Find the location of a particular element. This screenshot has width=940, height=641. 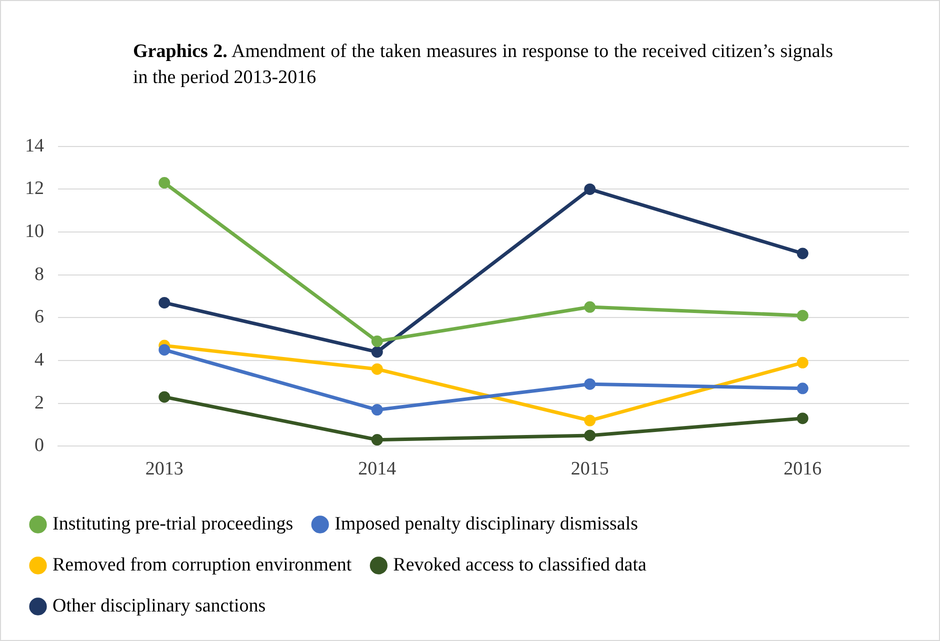

legend-label: Imposed penalty disciplinary dismissals is located at coordinates (486, 523).